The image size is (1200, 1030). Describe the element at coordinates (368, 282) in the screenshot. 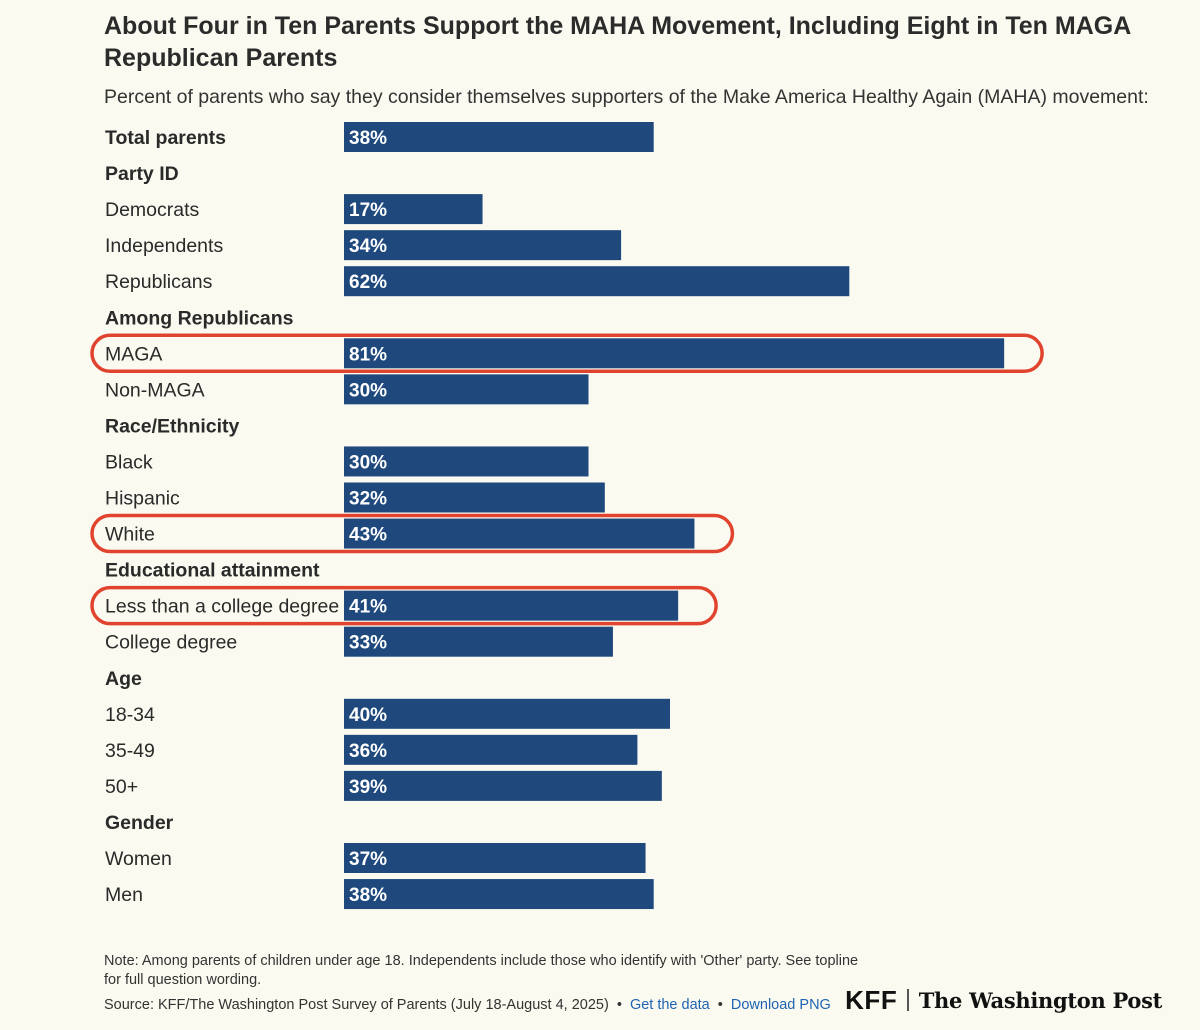

I see `data-label-republicans: 62%` at that location.